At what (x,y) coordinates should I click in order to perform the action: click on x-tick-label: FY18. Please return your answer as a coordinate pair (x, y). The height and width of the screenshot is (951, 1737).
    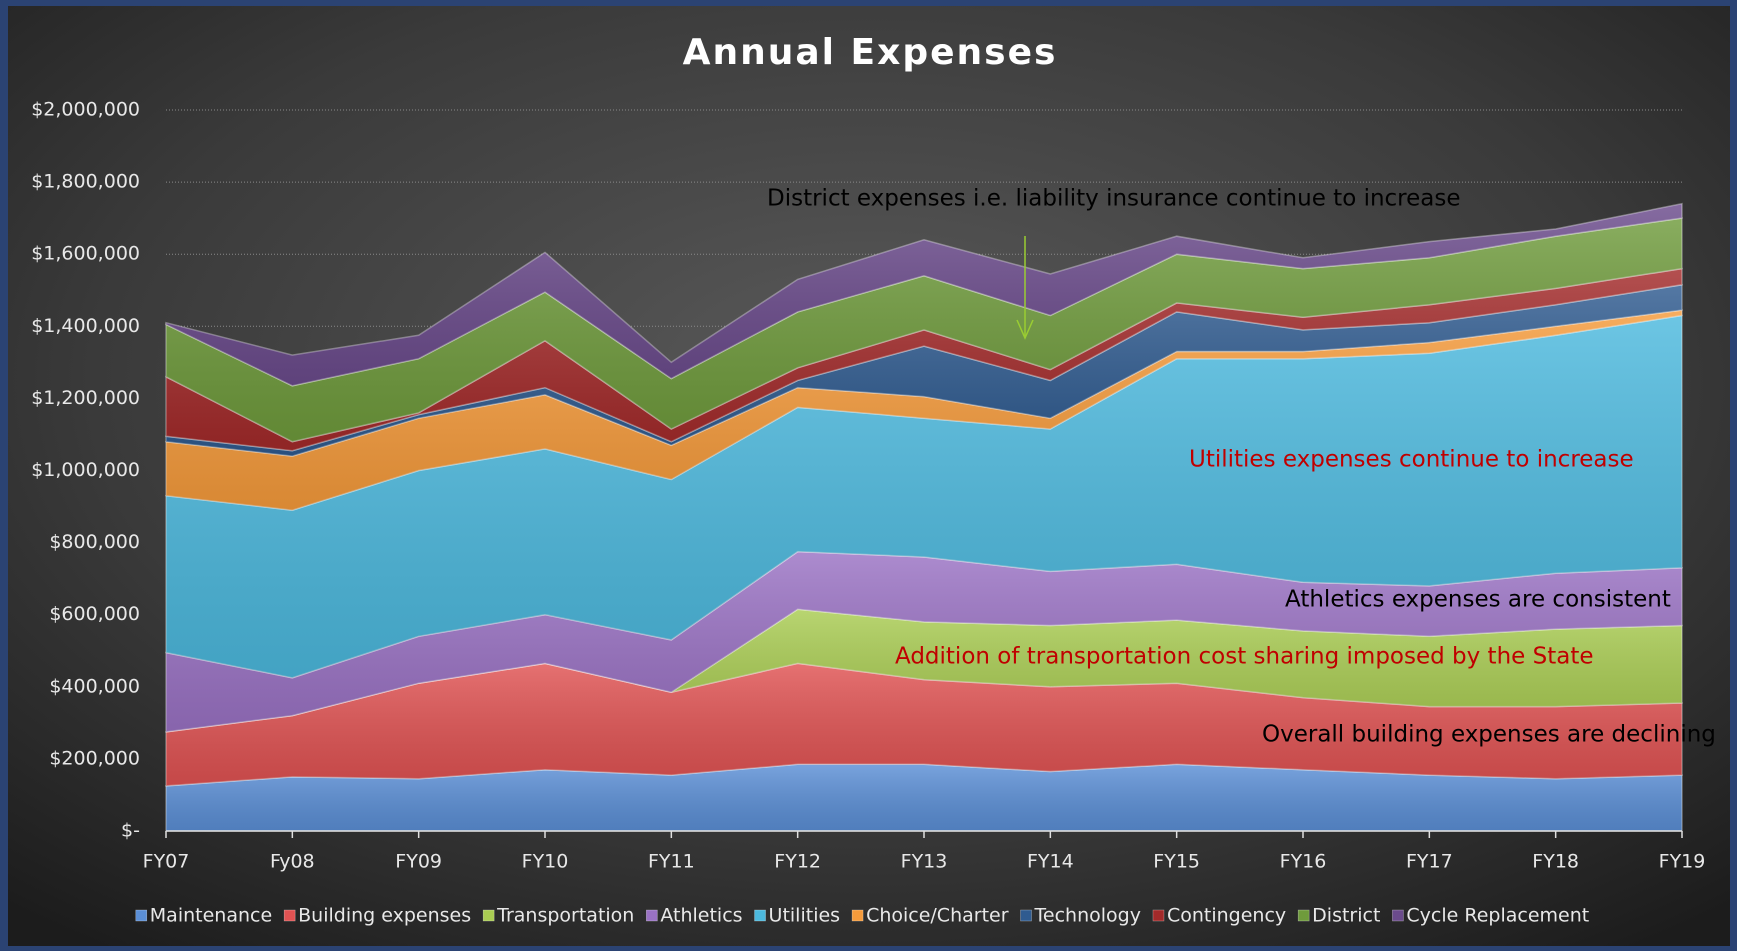
    Looking at the image, I should click on (1555, 862).